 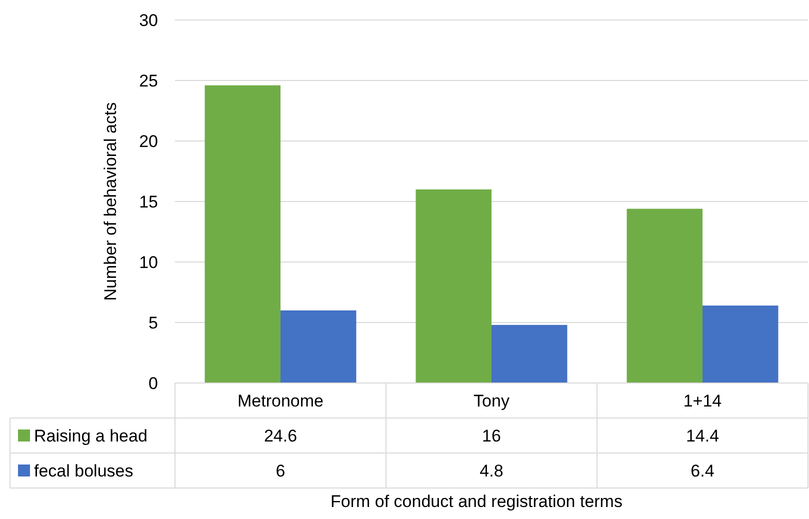 What do you see at coordinates (148, 202) in the screenshot?
I see `y-tick-label: 15` at bounding box center [148, 202].